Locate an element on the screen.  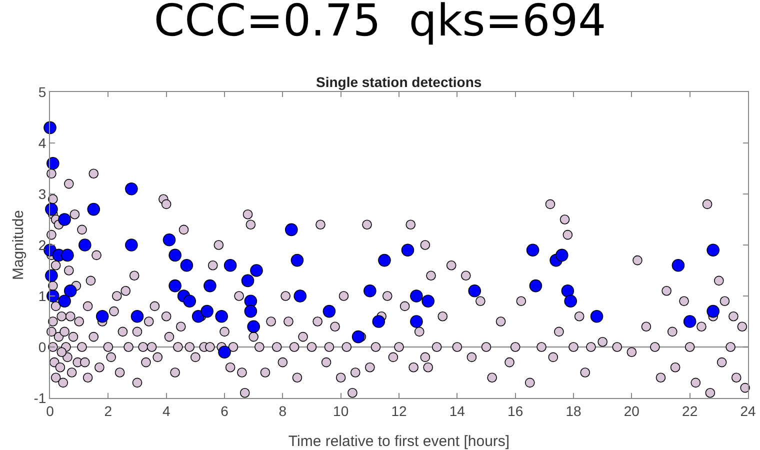
y-tick-label: 3 is located at coordinates (42, 194).